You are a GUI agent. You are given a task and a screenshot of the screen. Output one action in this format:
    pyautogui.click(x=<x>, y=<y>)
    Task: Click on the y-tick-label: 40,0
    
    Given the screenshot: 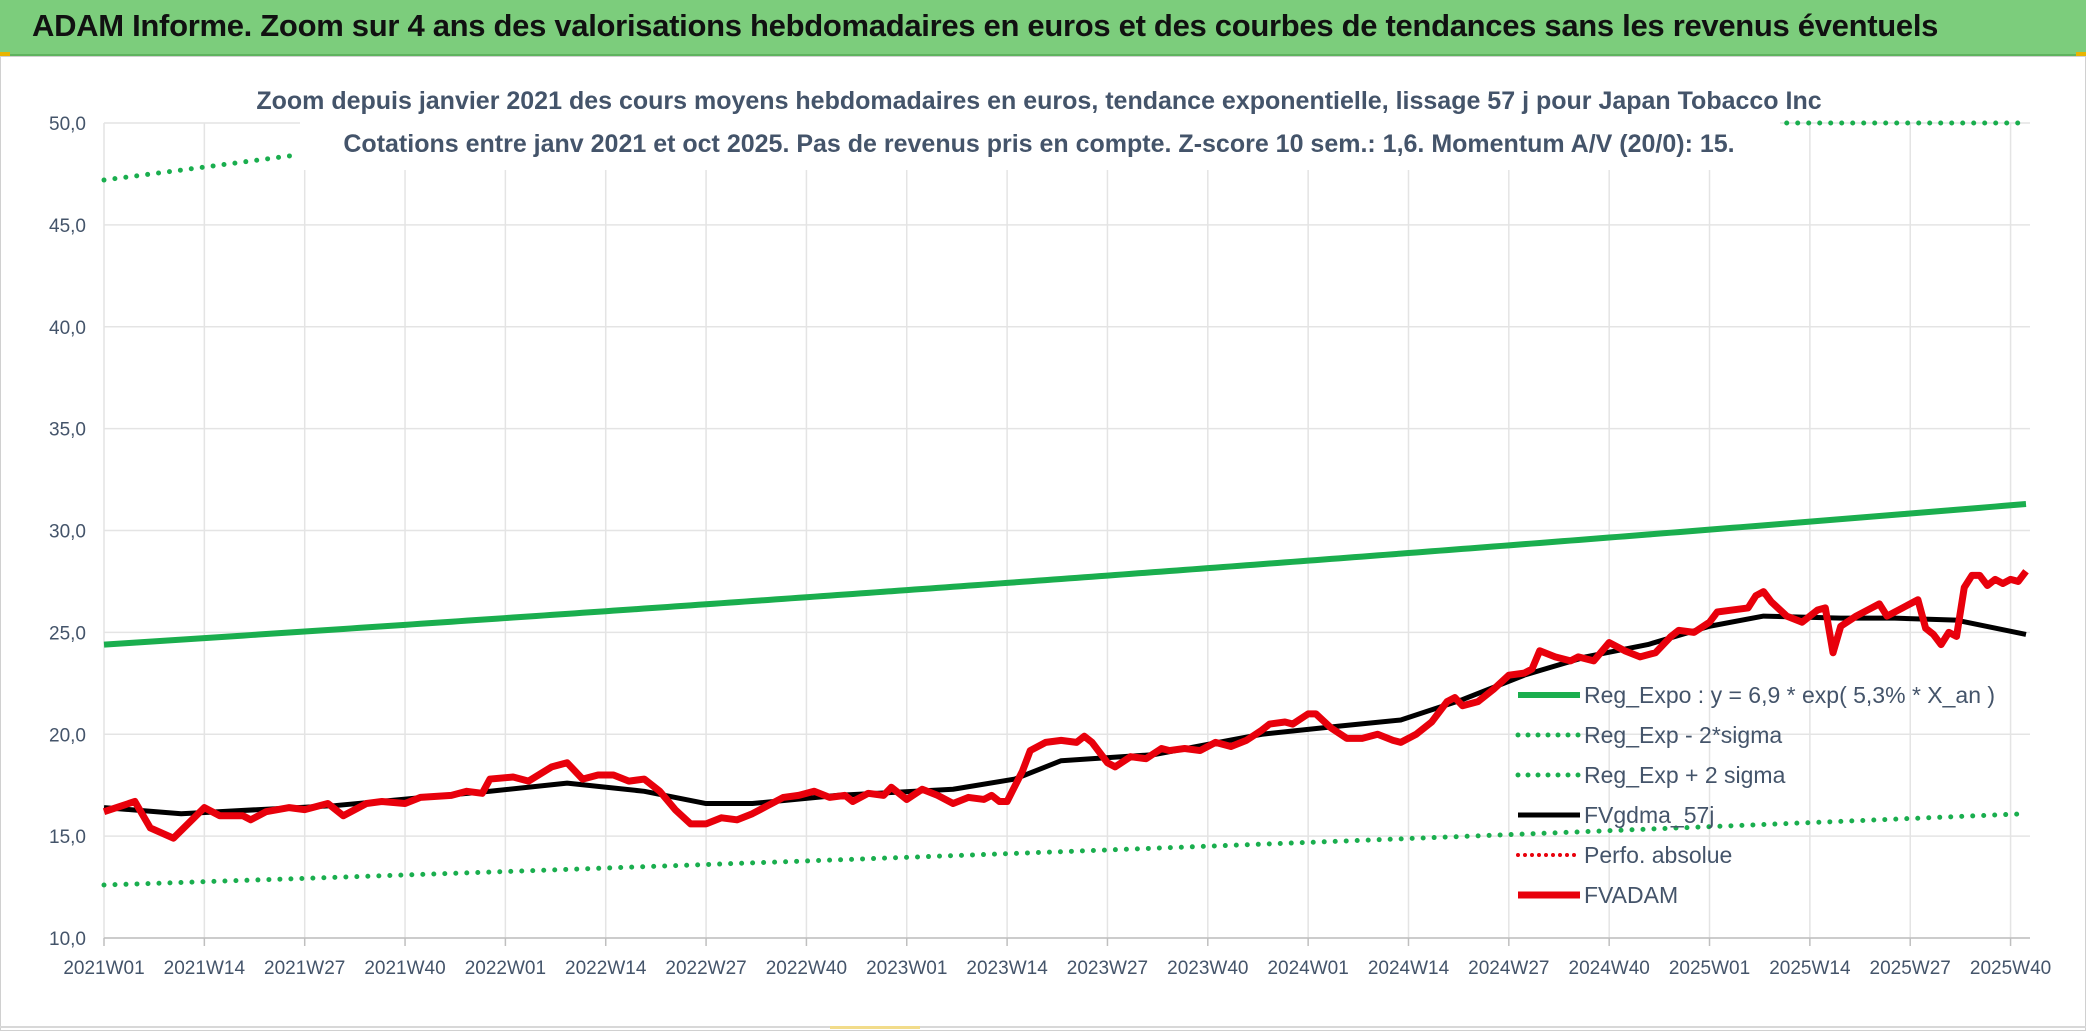 What is the action you would take?
    pyautogui.click(x=67, y=328)
    